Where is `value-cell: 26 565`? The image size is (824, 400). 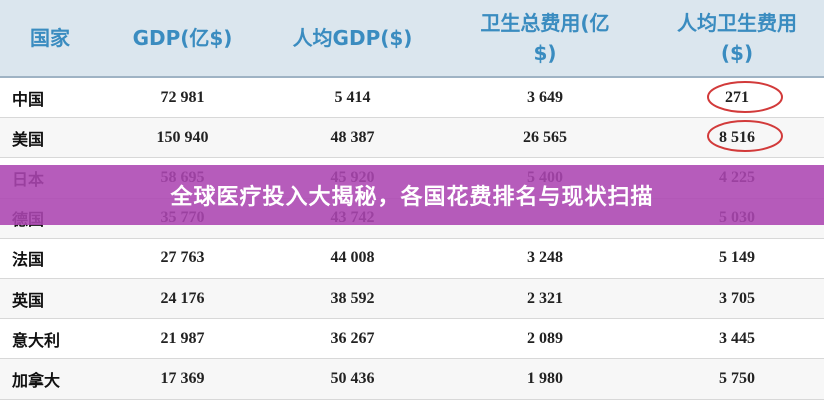
value-cell: 26 565 is located at coordinates (545, 137).